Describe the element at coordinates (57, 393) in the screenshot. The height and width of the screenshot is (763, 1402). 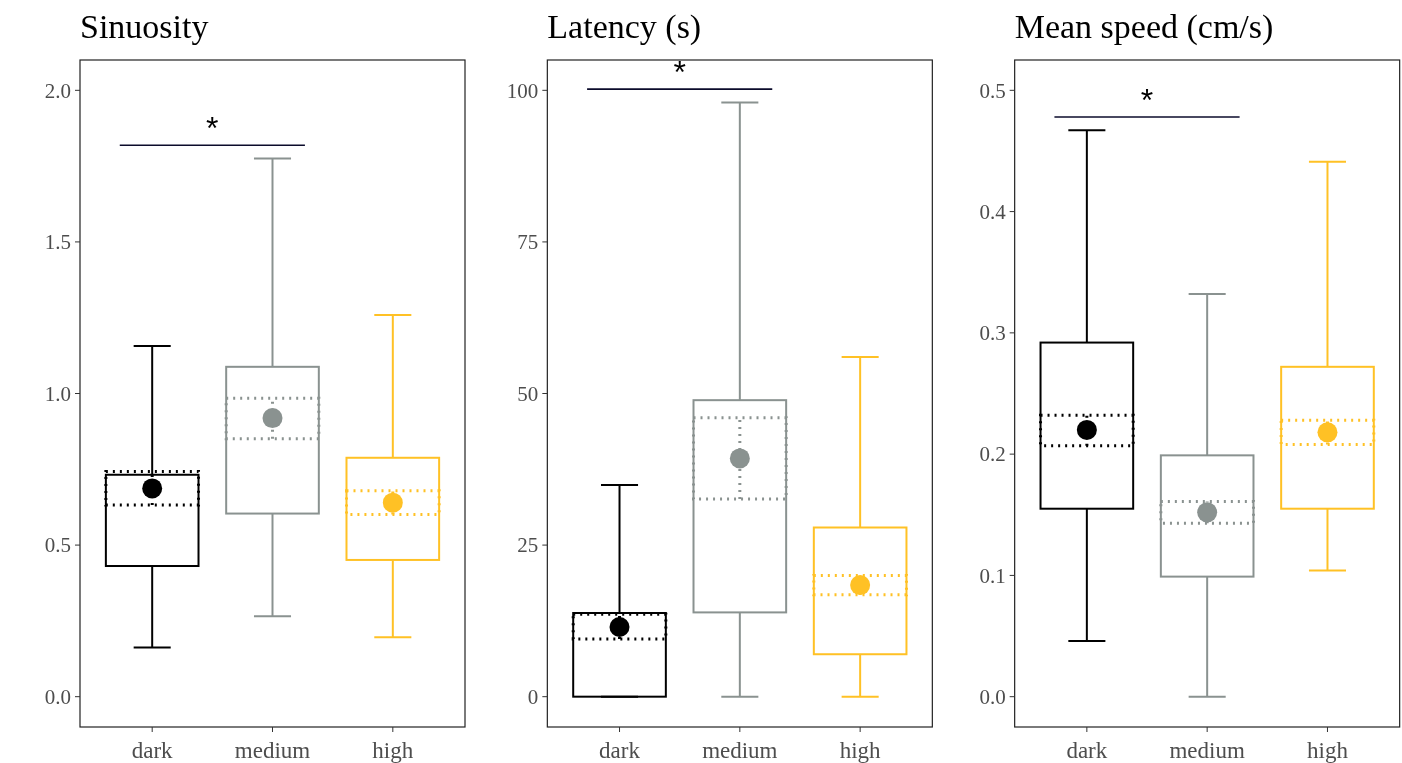
I see `y-tick-label: 1.0` at that location.